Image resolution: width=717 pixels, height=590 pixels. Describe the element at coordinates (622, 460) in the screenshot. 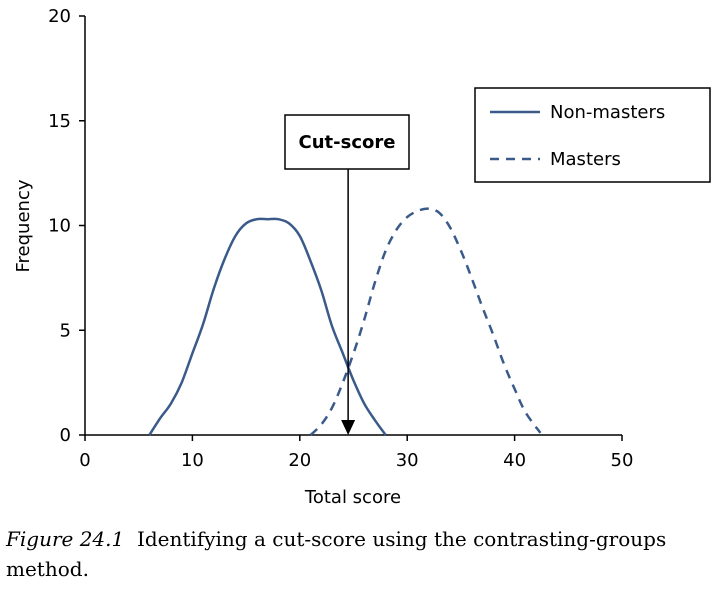

I see `x-tick-label: 50` at that location.